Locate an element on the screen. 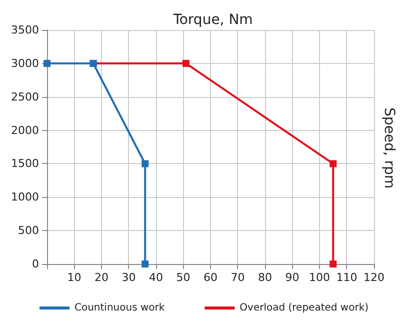 This screenshot has width=400, height=328. y-tick-label: 3000 is located at coordinates (24, 63).